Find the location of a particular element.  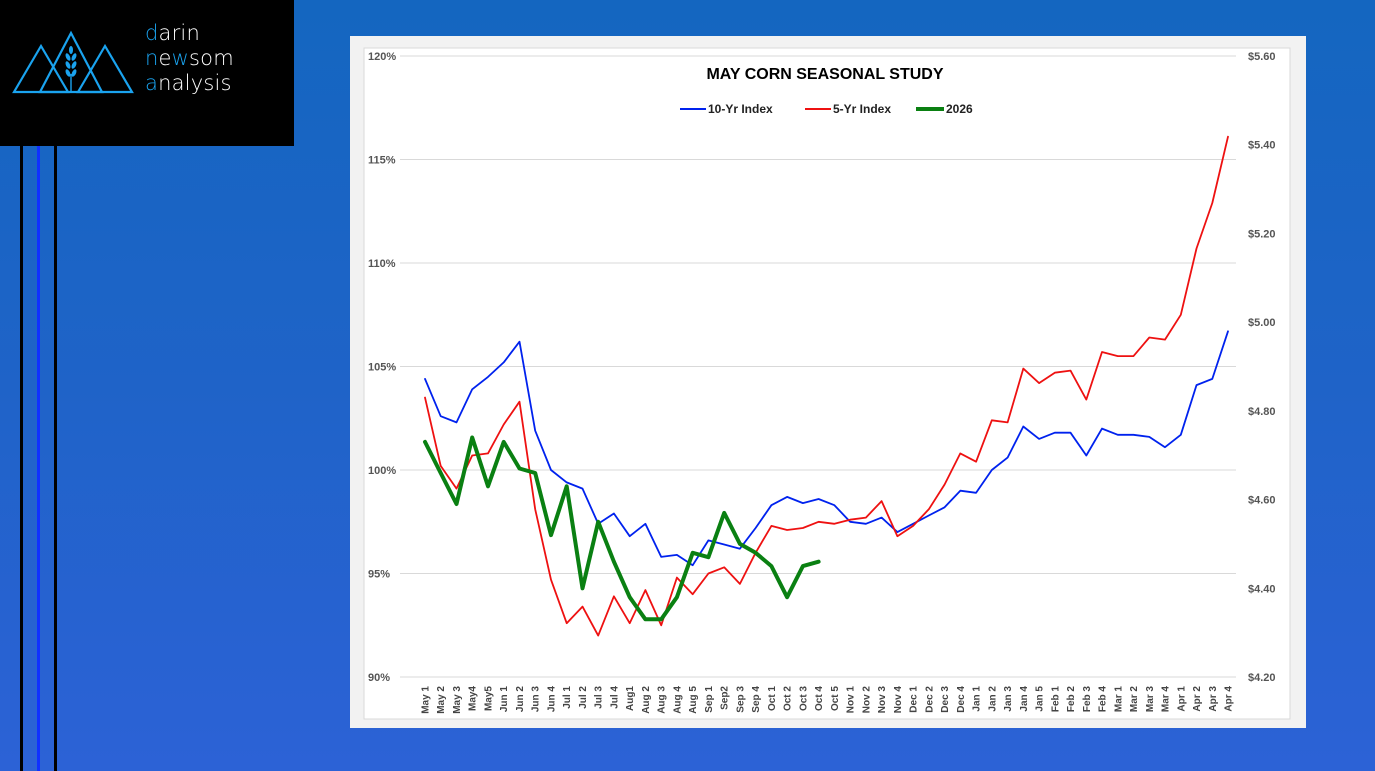

y-right-tick-label: $5.40 is located at coordinates (1262, 146).